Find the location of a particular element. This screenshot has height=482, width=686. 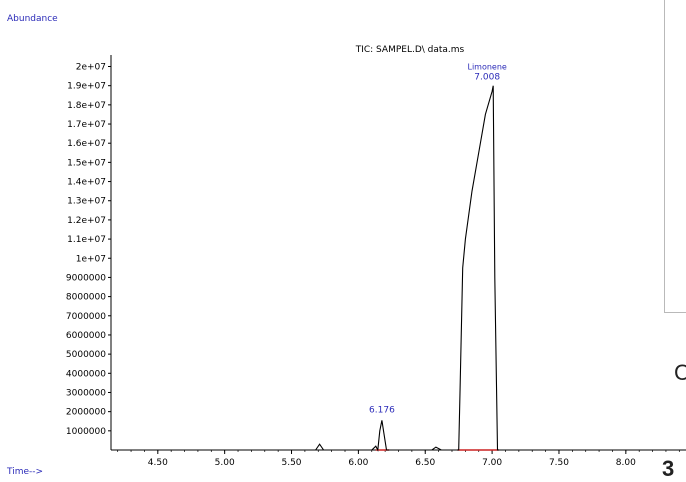

x-tick-label: 8.00 is located at coordinates (626, 463).